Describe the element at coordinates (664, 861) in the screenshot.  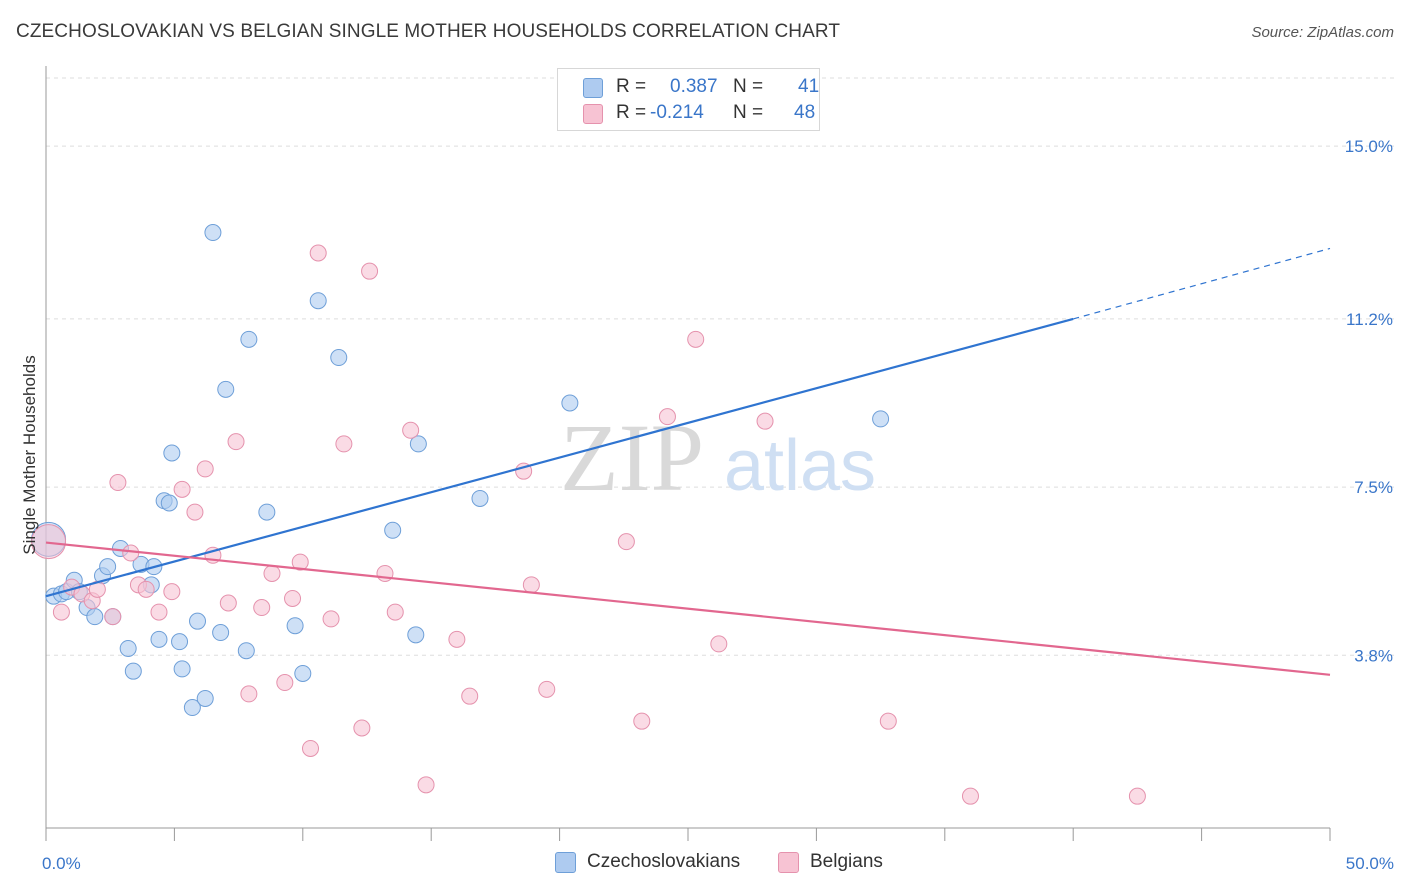
I see `czech-legend-label: Czechoslovakians` at that location.